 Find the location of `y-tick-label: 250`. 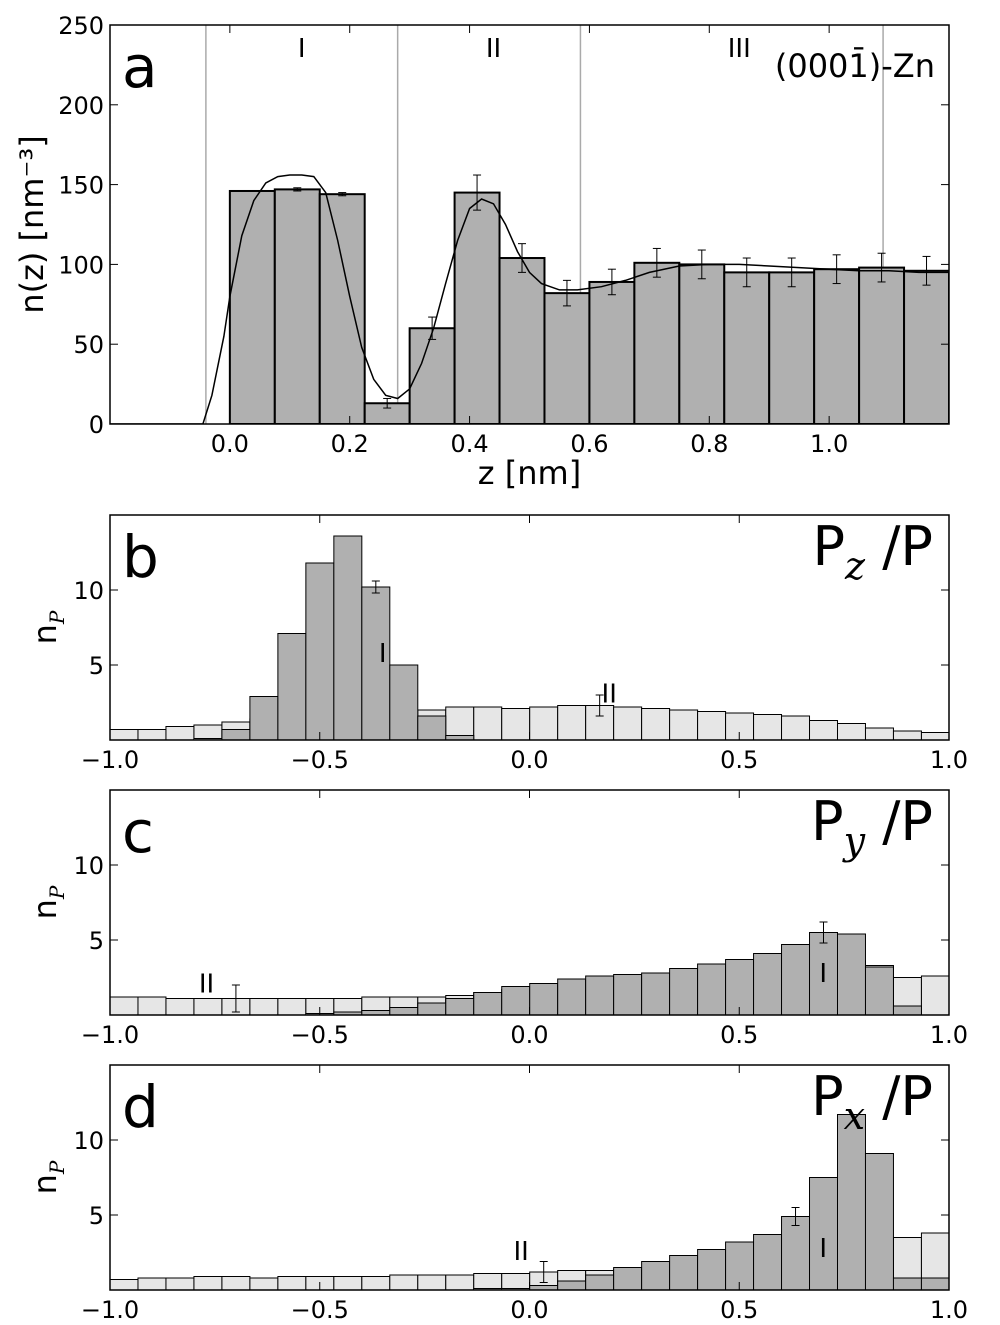

y-tick-label: 250 is located at coordinates (81, 26).